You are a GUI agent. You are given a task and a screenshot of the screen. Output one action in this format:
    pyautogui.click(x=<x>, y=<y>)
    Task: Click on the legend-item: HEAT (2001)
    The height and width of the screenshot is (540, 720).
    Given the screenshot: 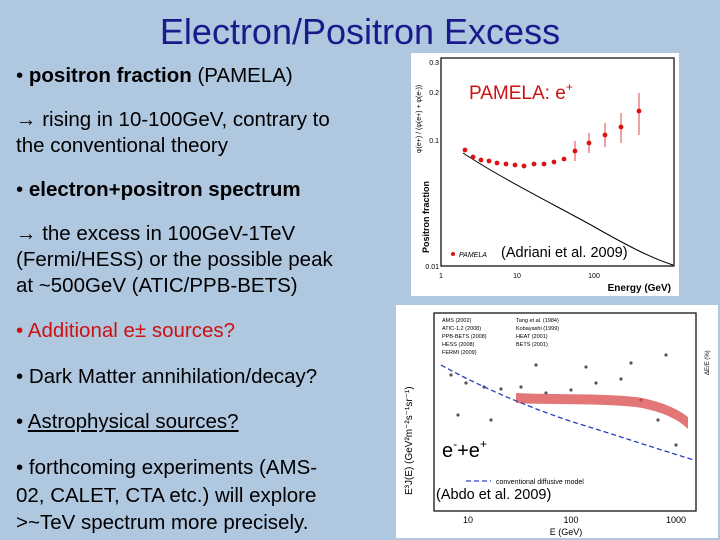 What is the action you would take?
    pyautogui.click(x=532, y=337)
    